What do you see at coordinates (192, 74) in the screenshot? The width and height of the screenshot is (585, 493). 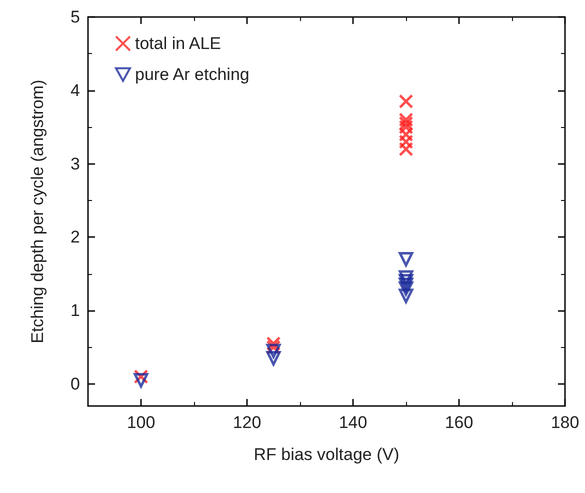 I see `legend-label: pure Ar etching` at bounding box center [192, 74].